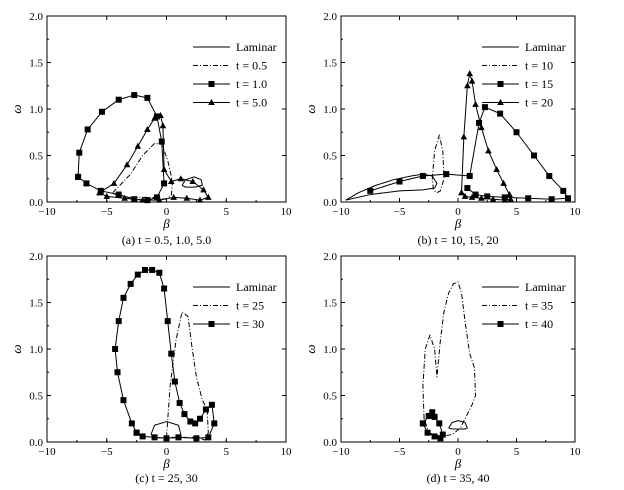 This screenshot has width=624, height=490. What do you see at coordinates (457, 240) in the screenshot?
I see `panel-caption: (b) t = 10, 15, 20` at bounding box center [457, 240].